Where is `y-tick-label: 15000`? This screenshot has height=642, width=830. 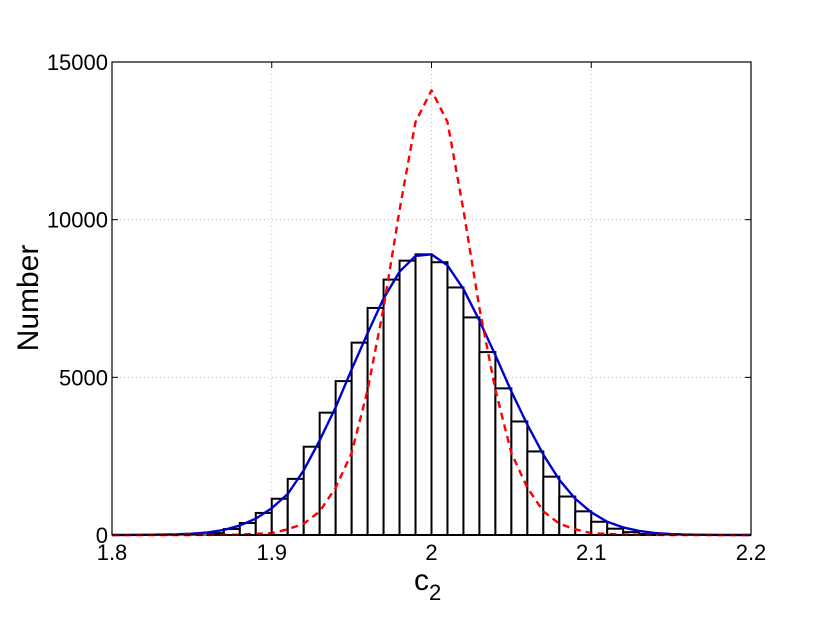
y-tick-label: 15000 is located at coordinates (77, 62).